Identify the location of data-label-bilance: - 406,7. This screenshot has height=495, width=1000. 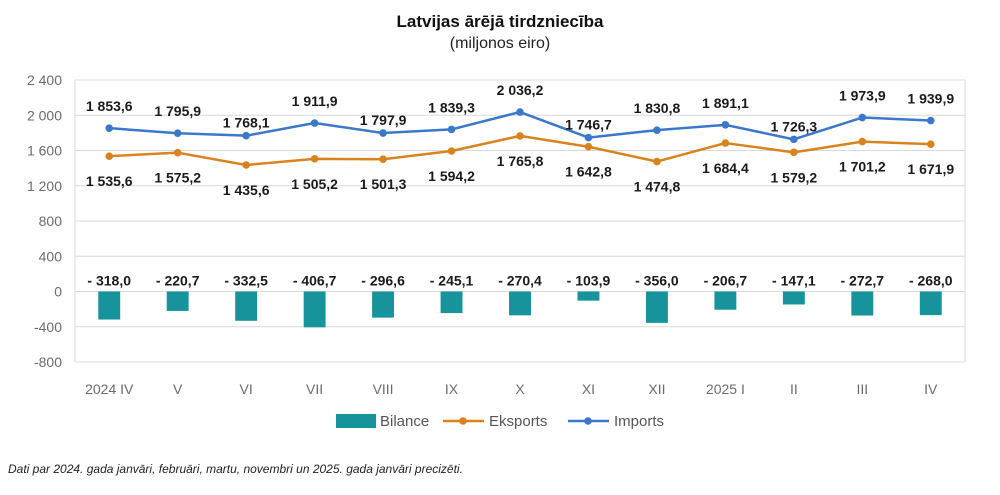
(315, 281).